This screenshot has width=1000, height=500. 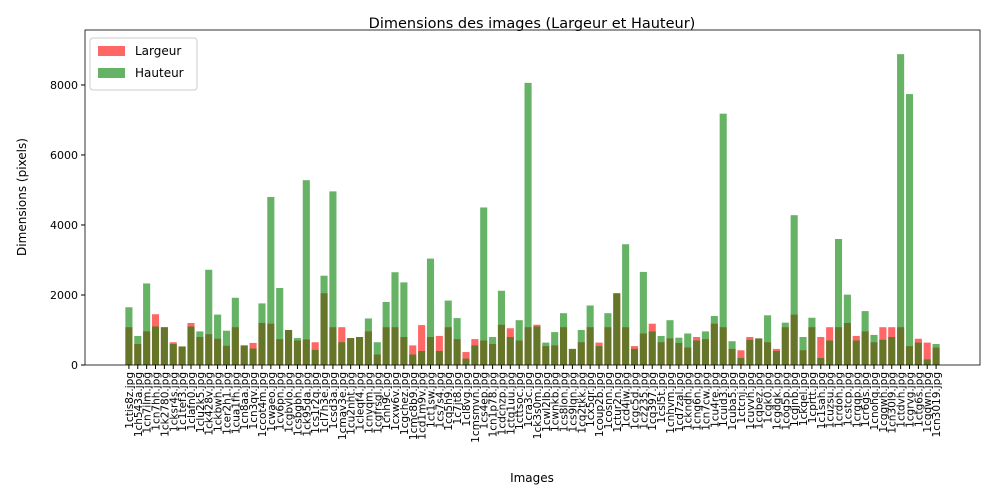 What do you see at coordinates (111, 51) in the screenshot?
I see `legend-swatch` at bounding box center [111, 51].